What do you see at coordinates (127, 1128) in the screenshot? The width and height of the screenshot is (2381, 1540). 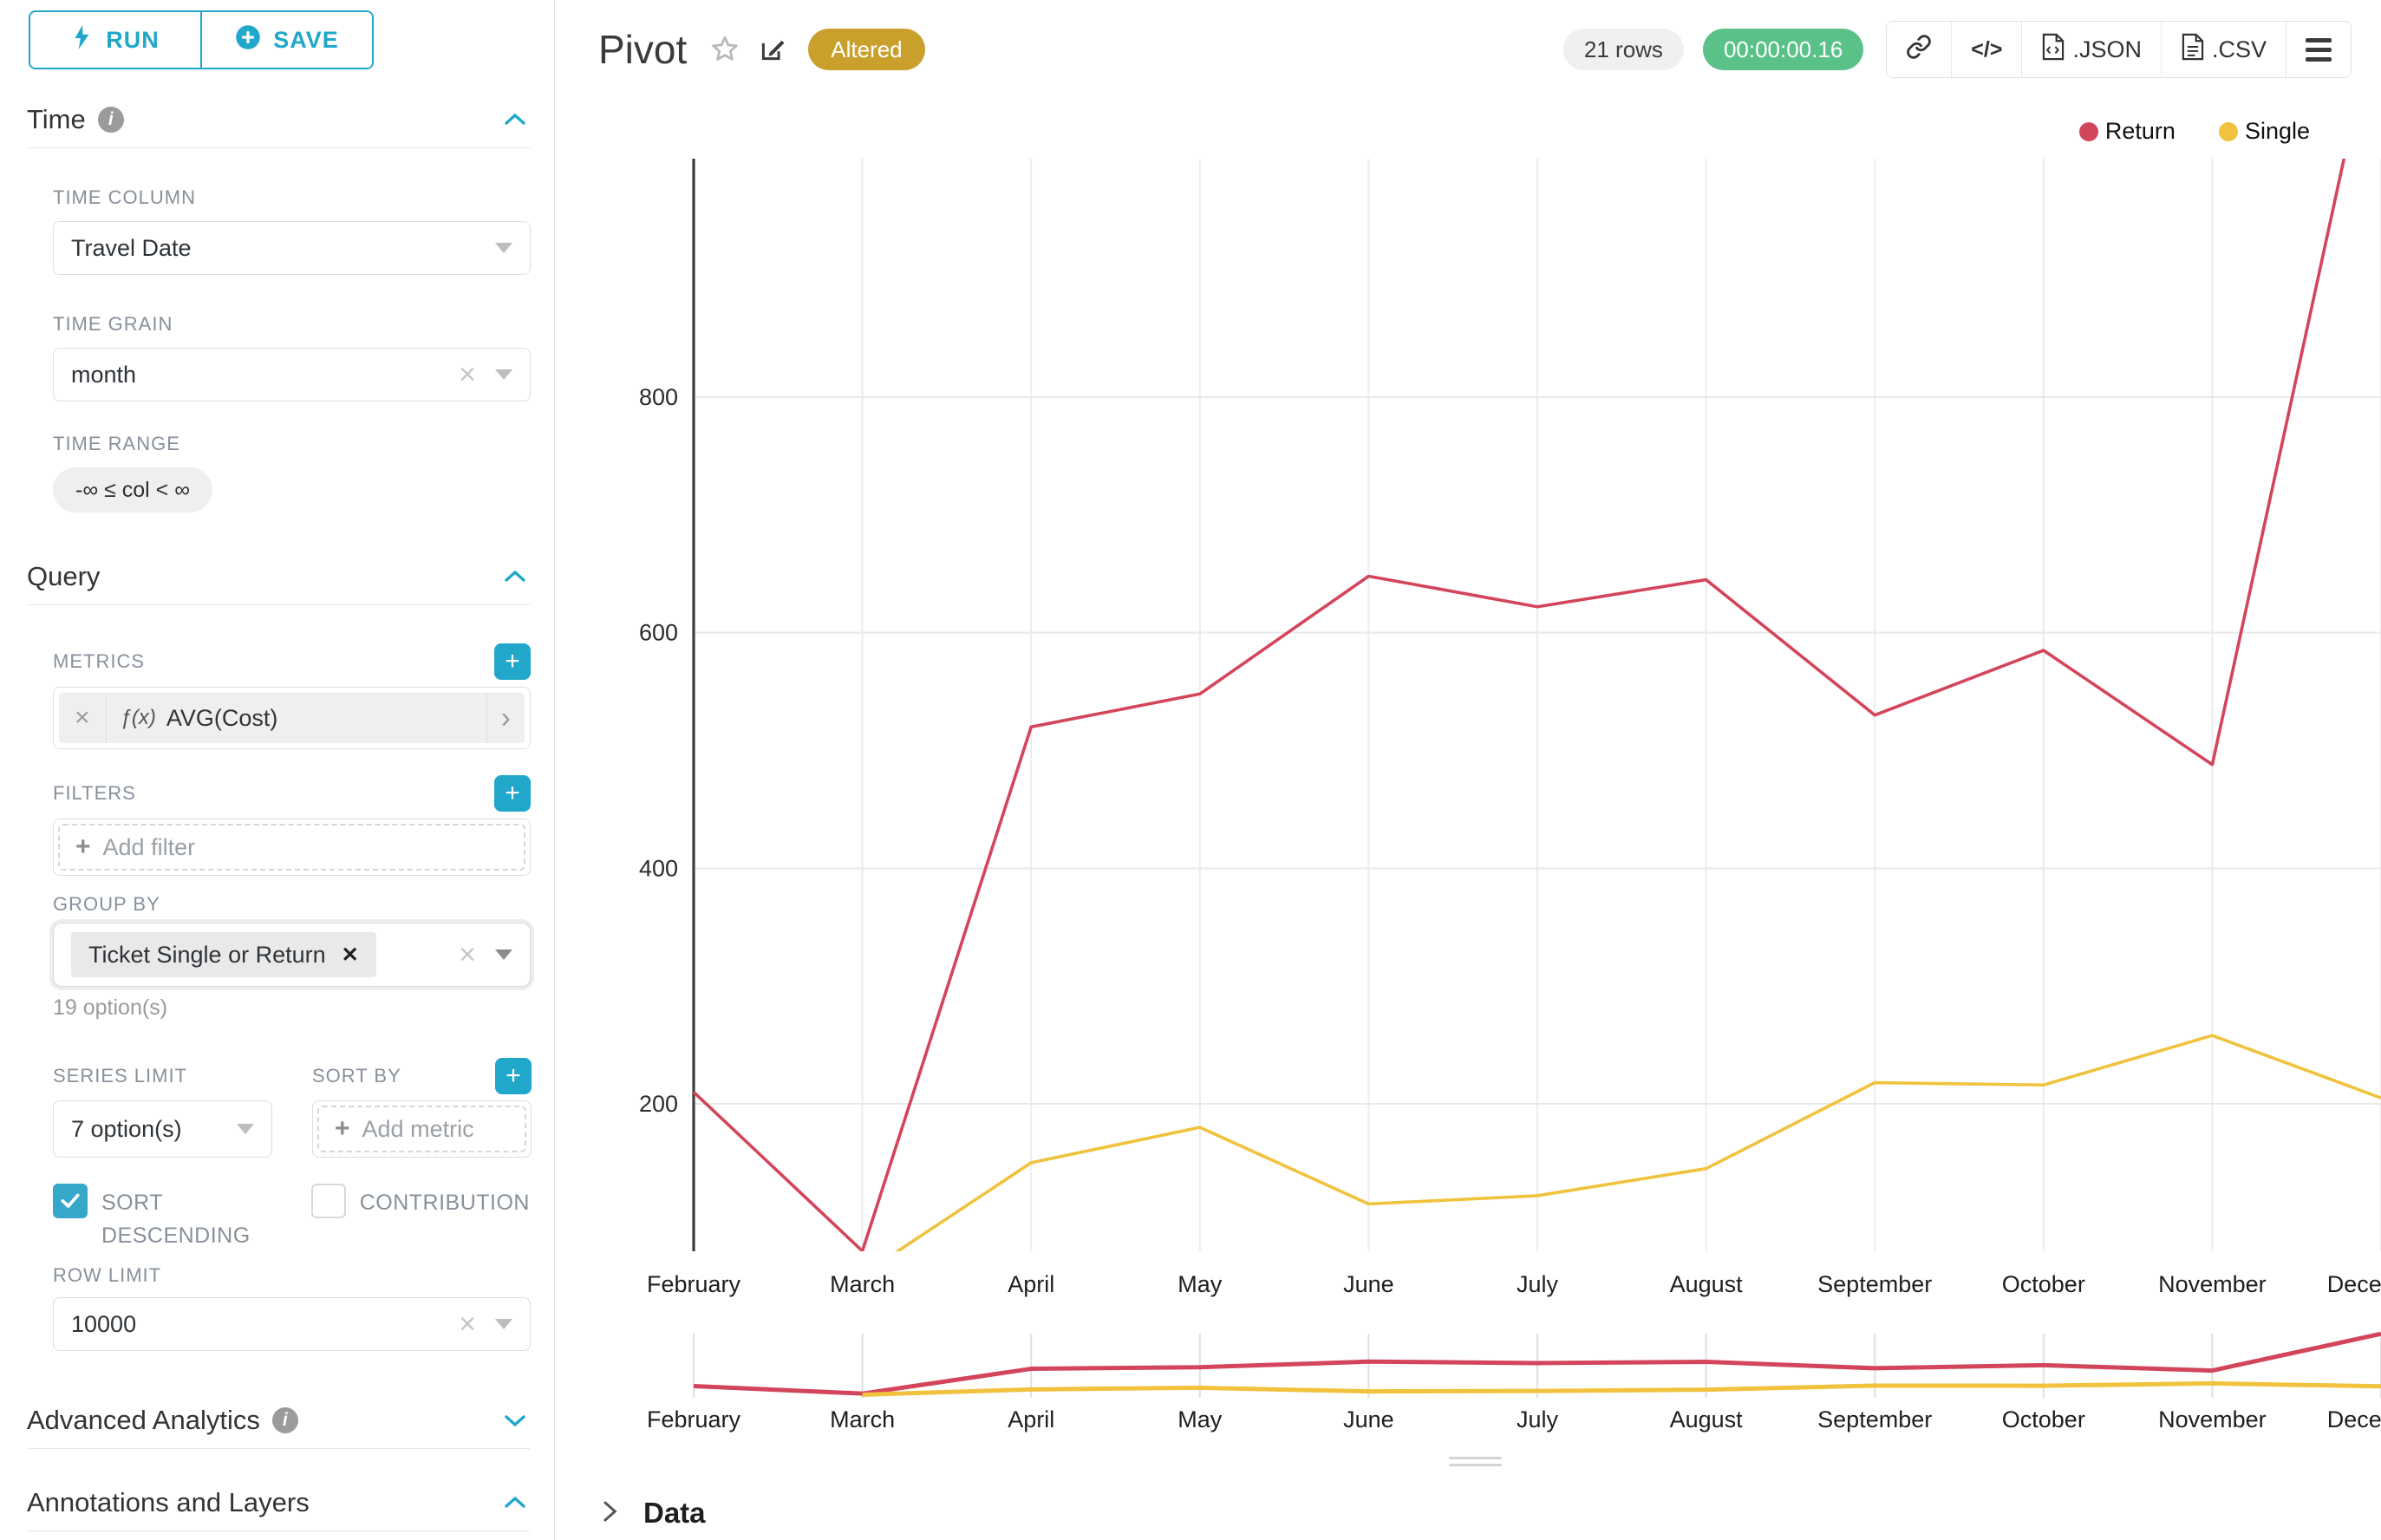 I see `series-limit-value: 7 option(s)` at bounding box center [127, 1128].